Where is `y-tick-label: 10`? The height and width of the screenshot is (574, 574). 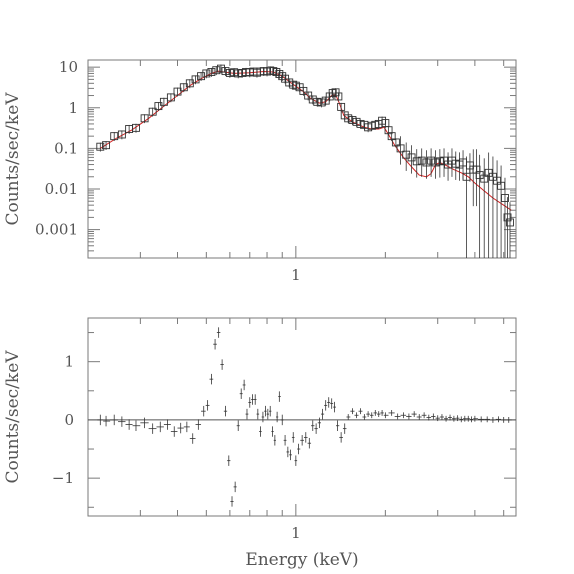 y-tick-label: 10 is located at coordinates (68, 67).